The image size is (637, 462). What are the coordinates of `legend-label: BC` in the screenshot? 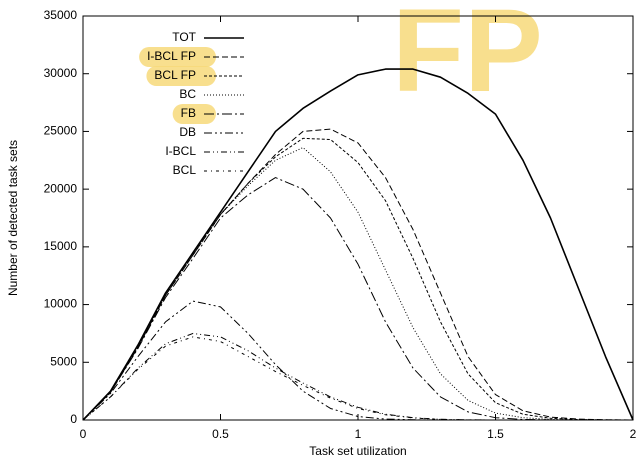 It's located at (187, 94).